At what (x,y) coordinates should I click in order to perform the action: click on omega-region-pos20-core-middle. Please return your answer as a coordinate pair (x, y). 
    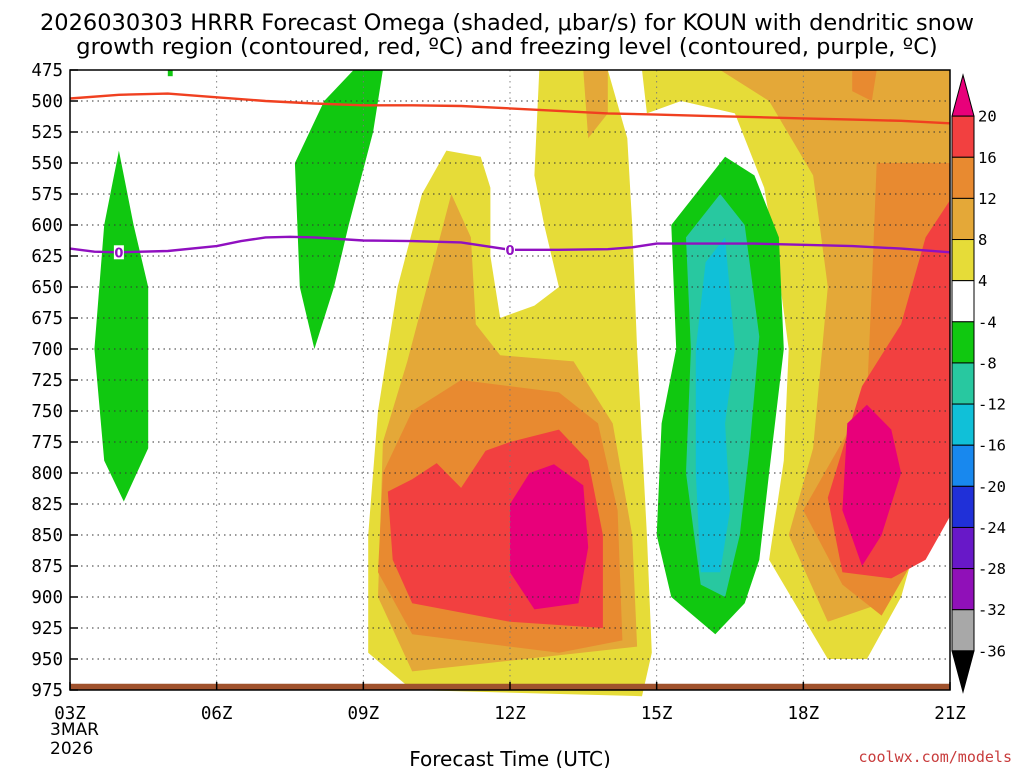
    Looking at the image, I should click on (549, 537).